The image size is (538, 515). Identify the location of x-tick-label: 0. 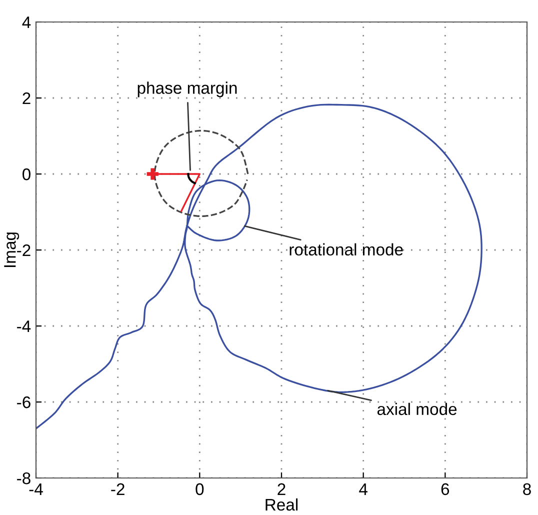
(200, 489).